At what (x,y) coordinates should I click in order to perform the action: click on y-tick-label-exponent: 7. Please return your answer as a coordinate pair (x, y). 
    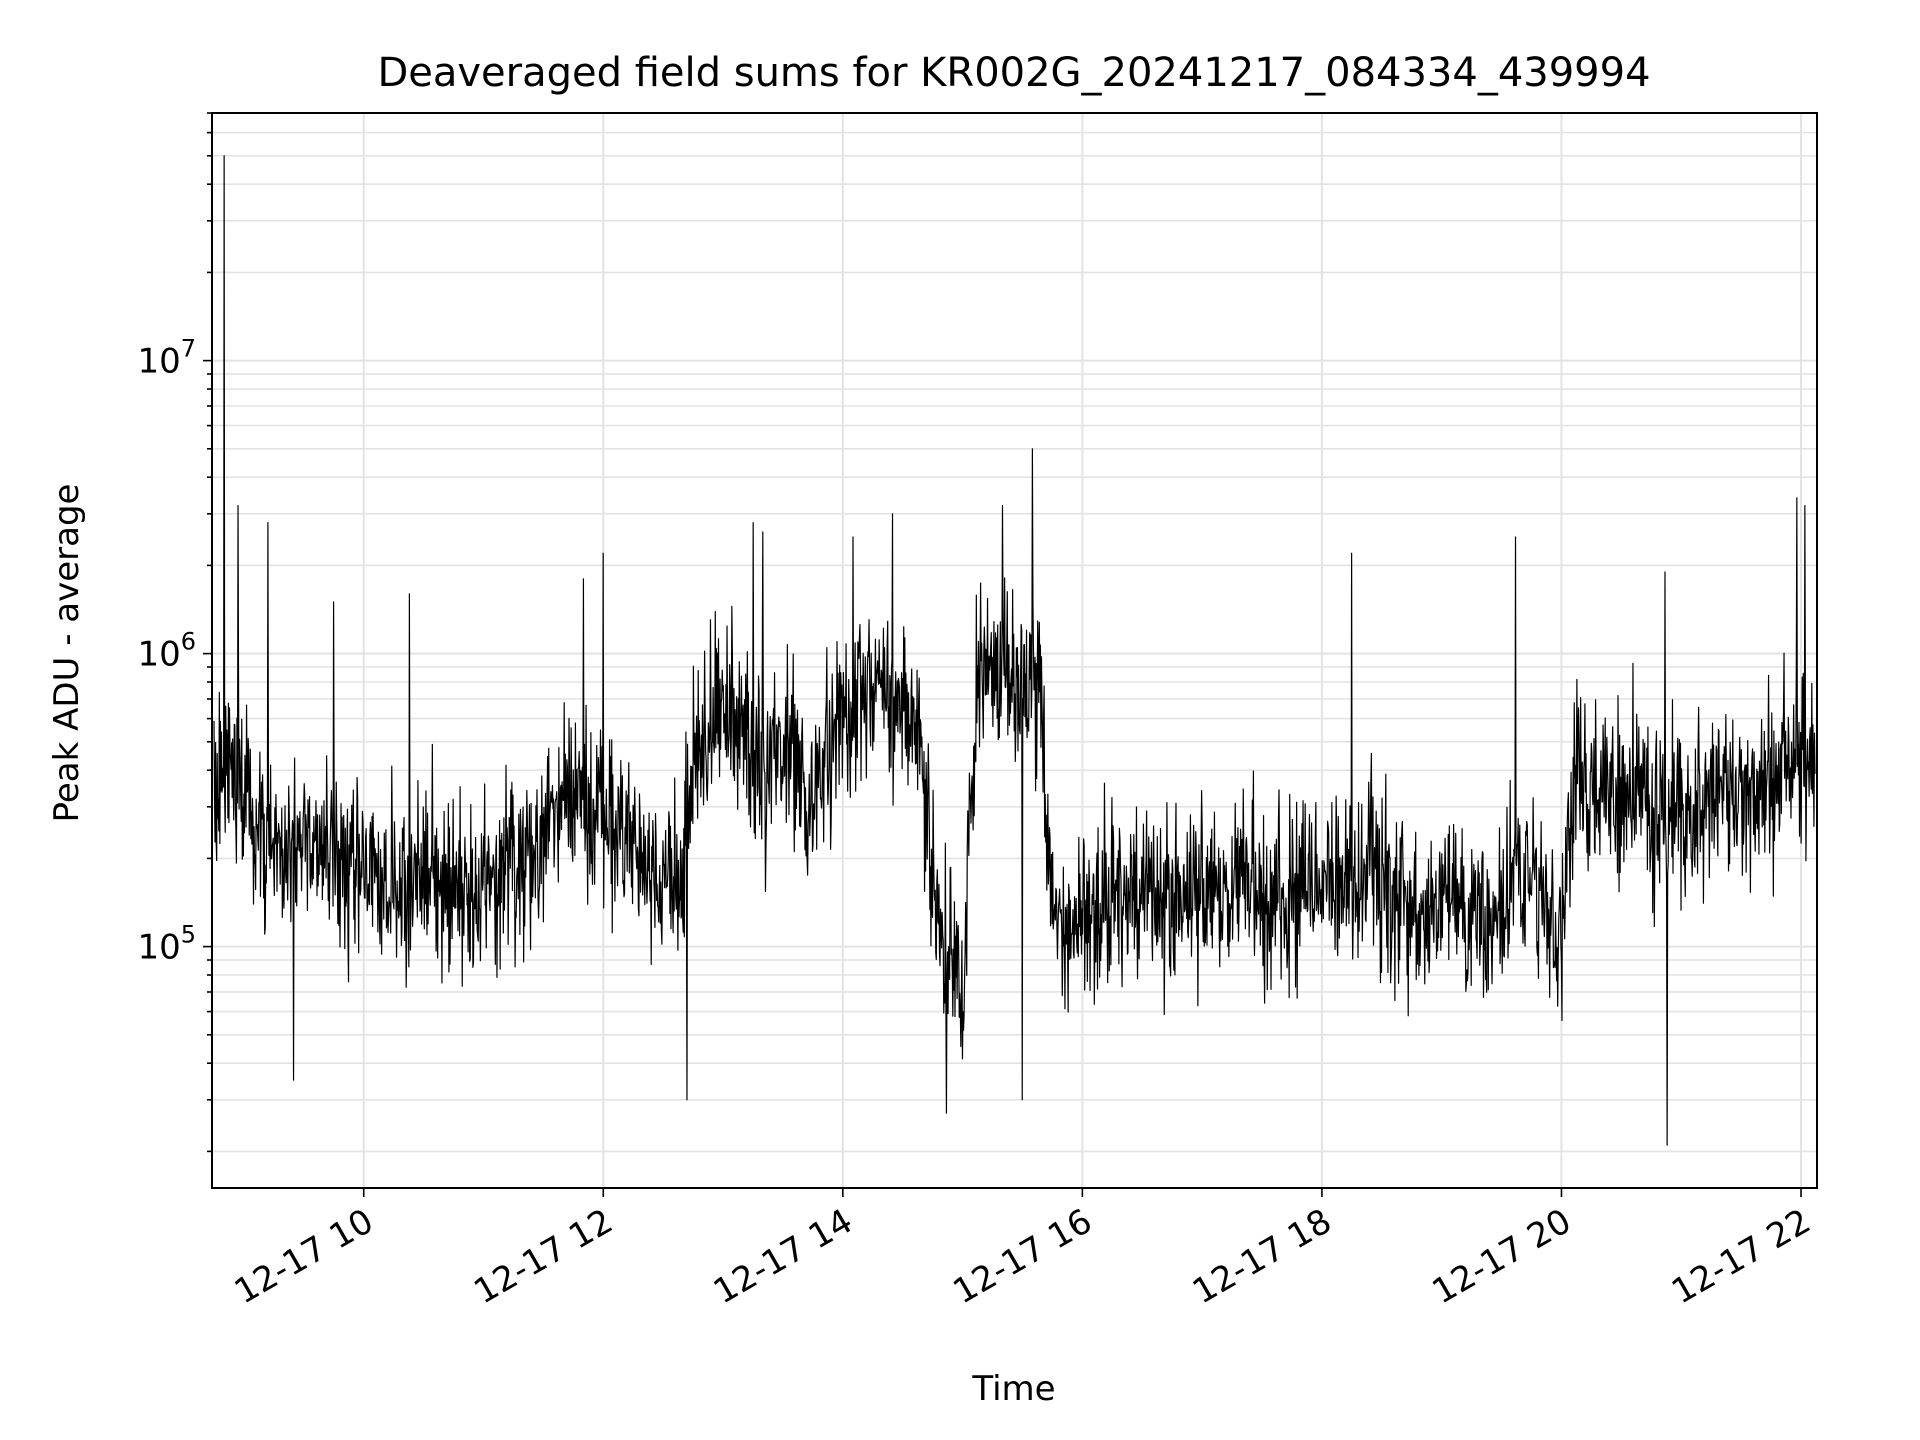
    Looking at the image, I should click on (188, 349).